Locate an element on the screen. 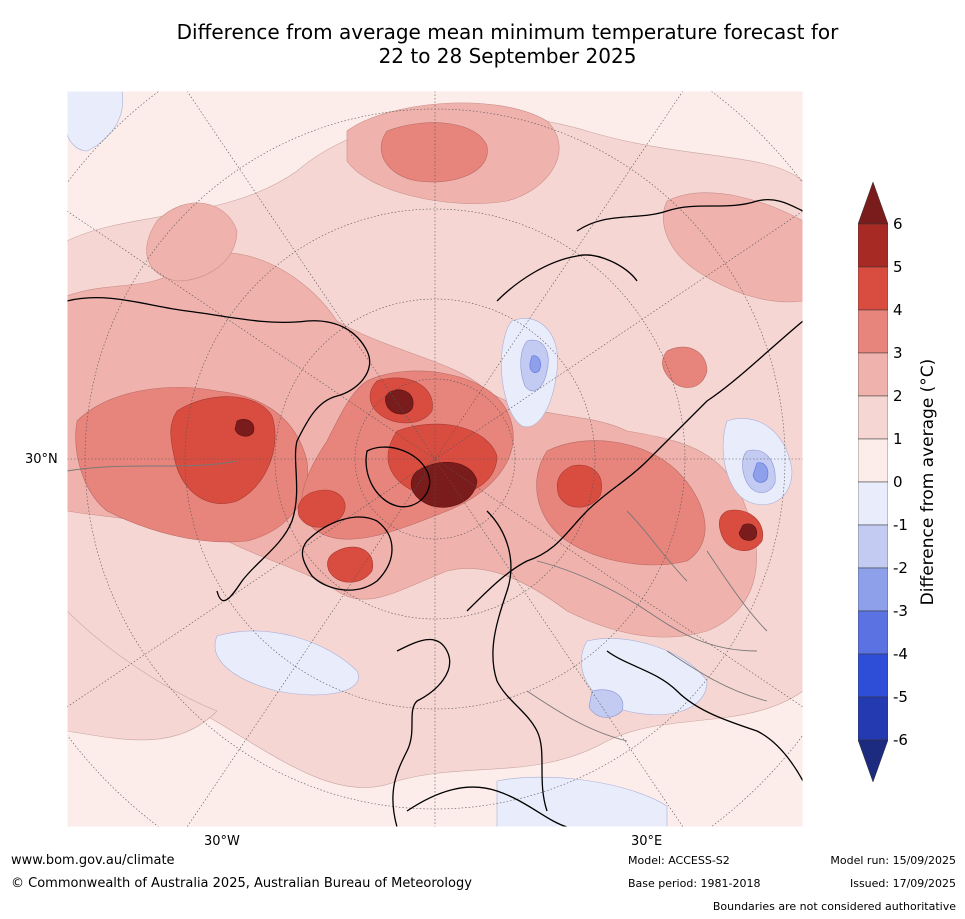 This screenshot has height=919, width=965. colorbar-tick-label: 4 is located at coordinates (898, 310).